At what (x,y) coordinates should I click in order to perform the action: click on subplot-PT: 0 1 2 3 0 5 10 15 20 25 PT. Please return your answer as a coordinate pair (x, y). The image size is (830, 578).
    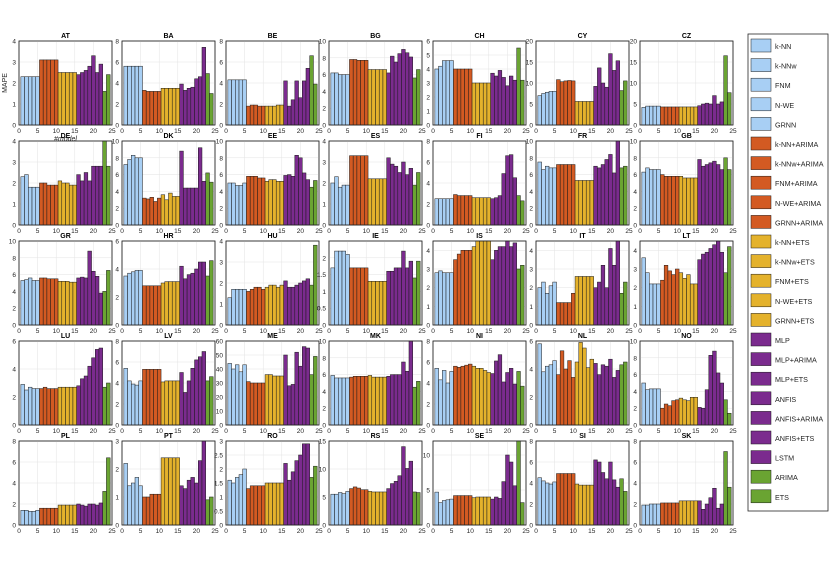
    Looking at the image, I should click on (167, 484).